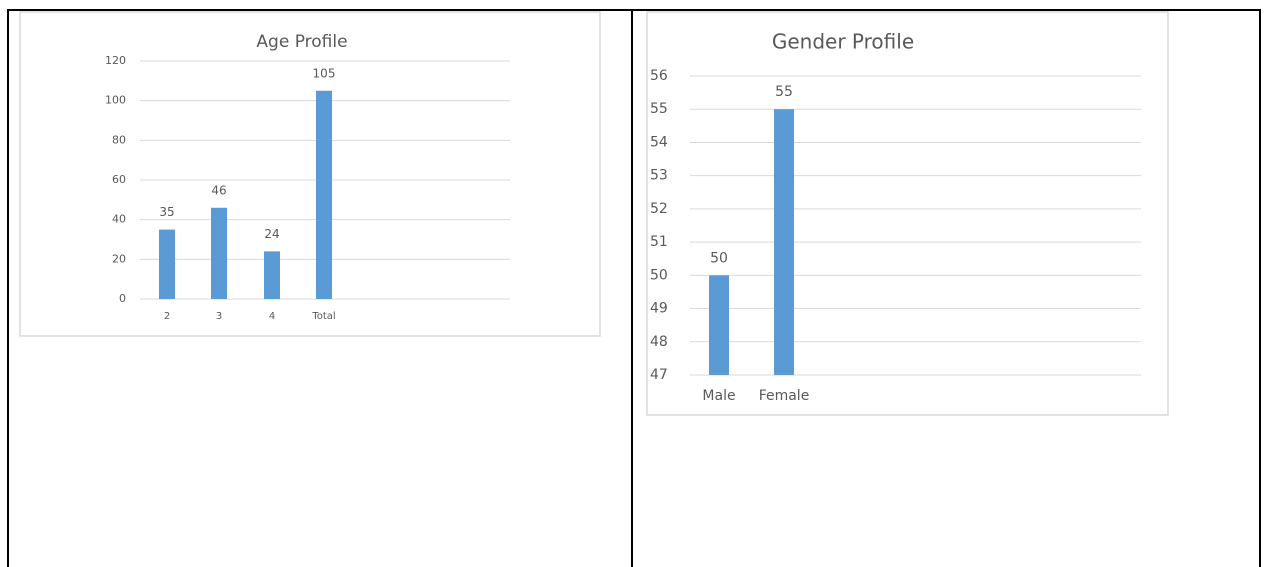 This screenshot has width=1270, height=567. I want to click on y-tick-label: 56, so click(659, 76).